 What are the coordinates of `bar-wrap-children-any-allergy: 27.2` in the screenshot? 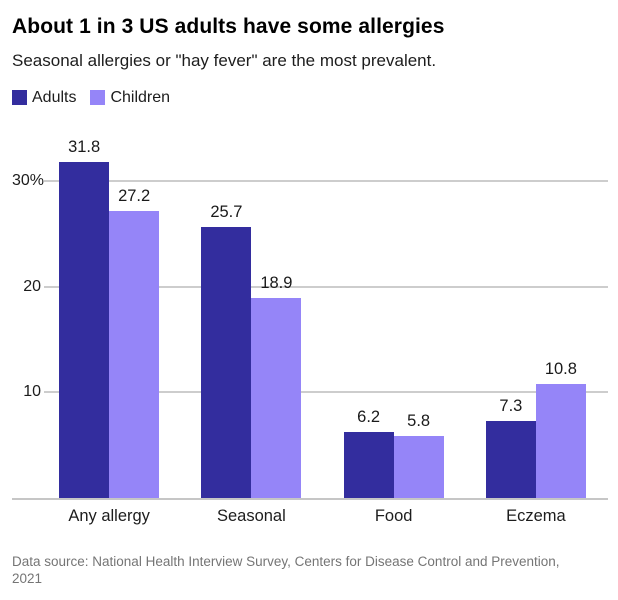 It's located at (134, 342).